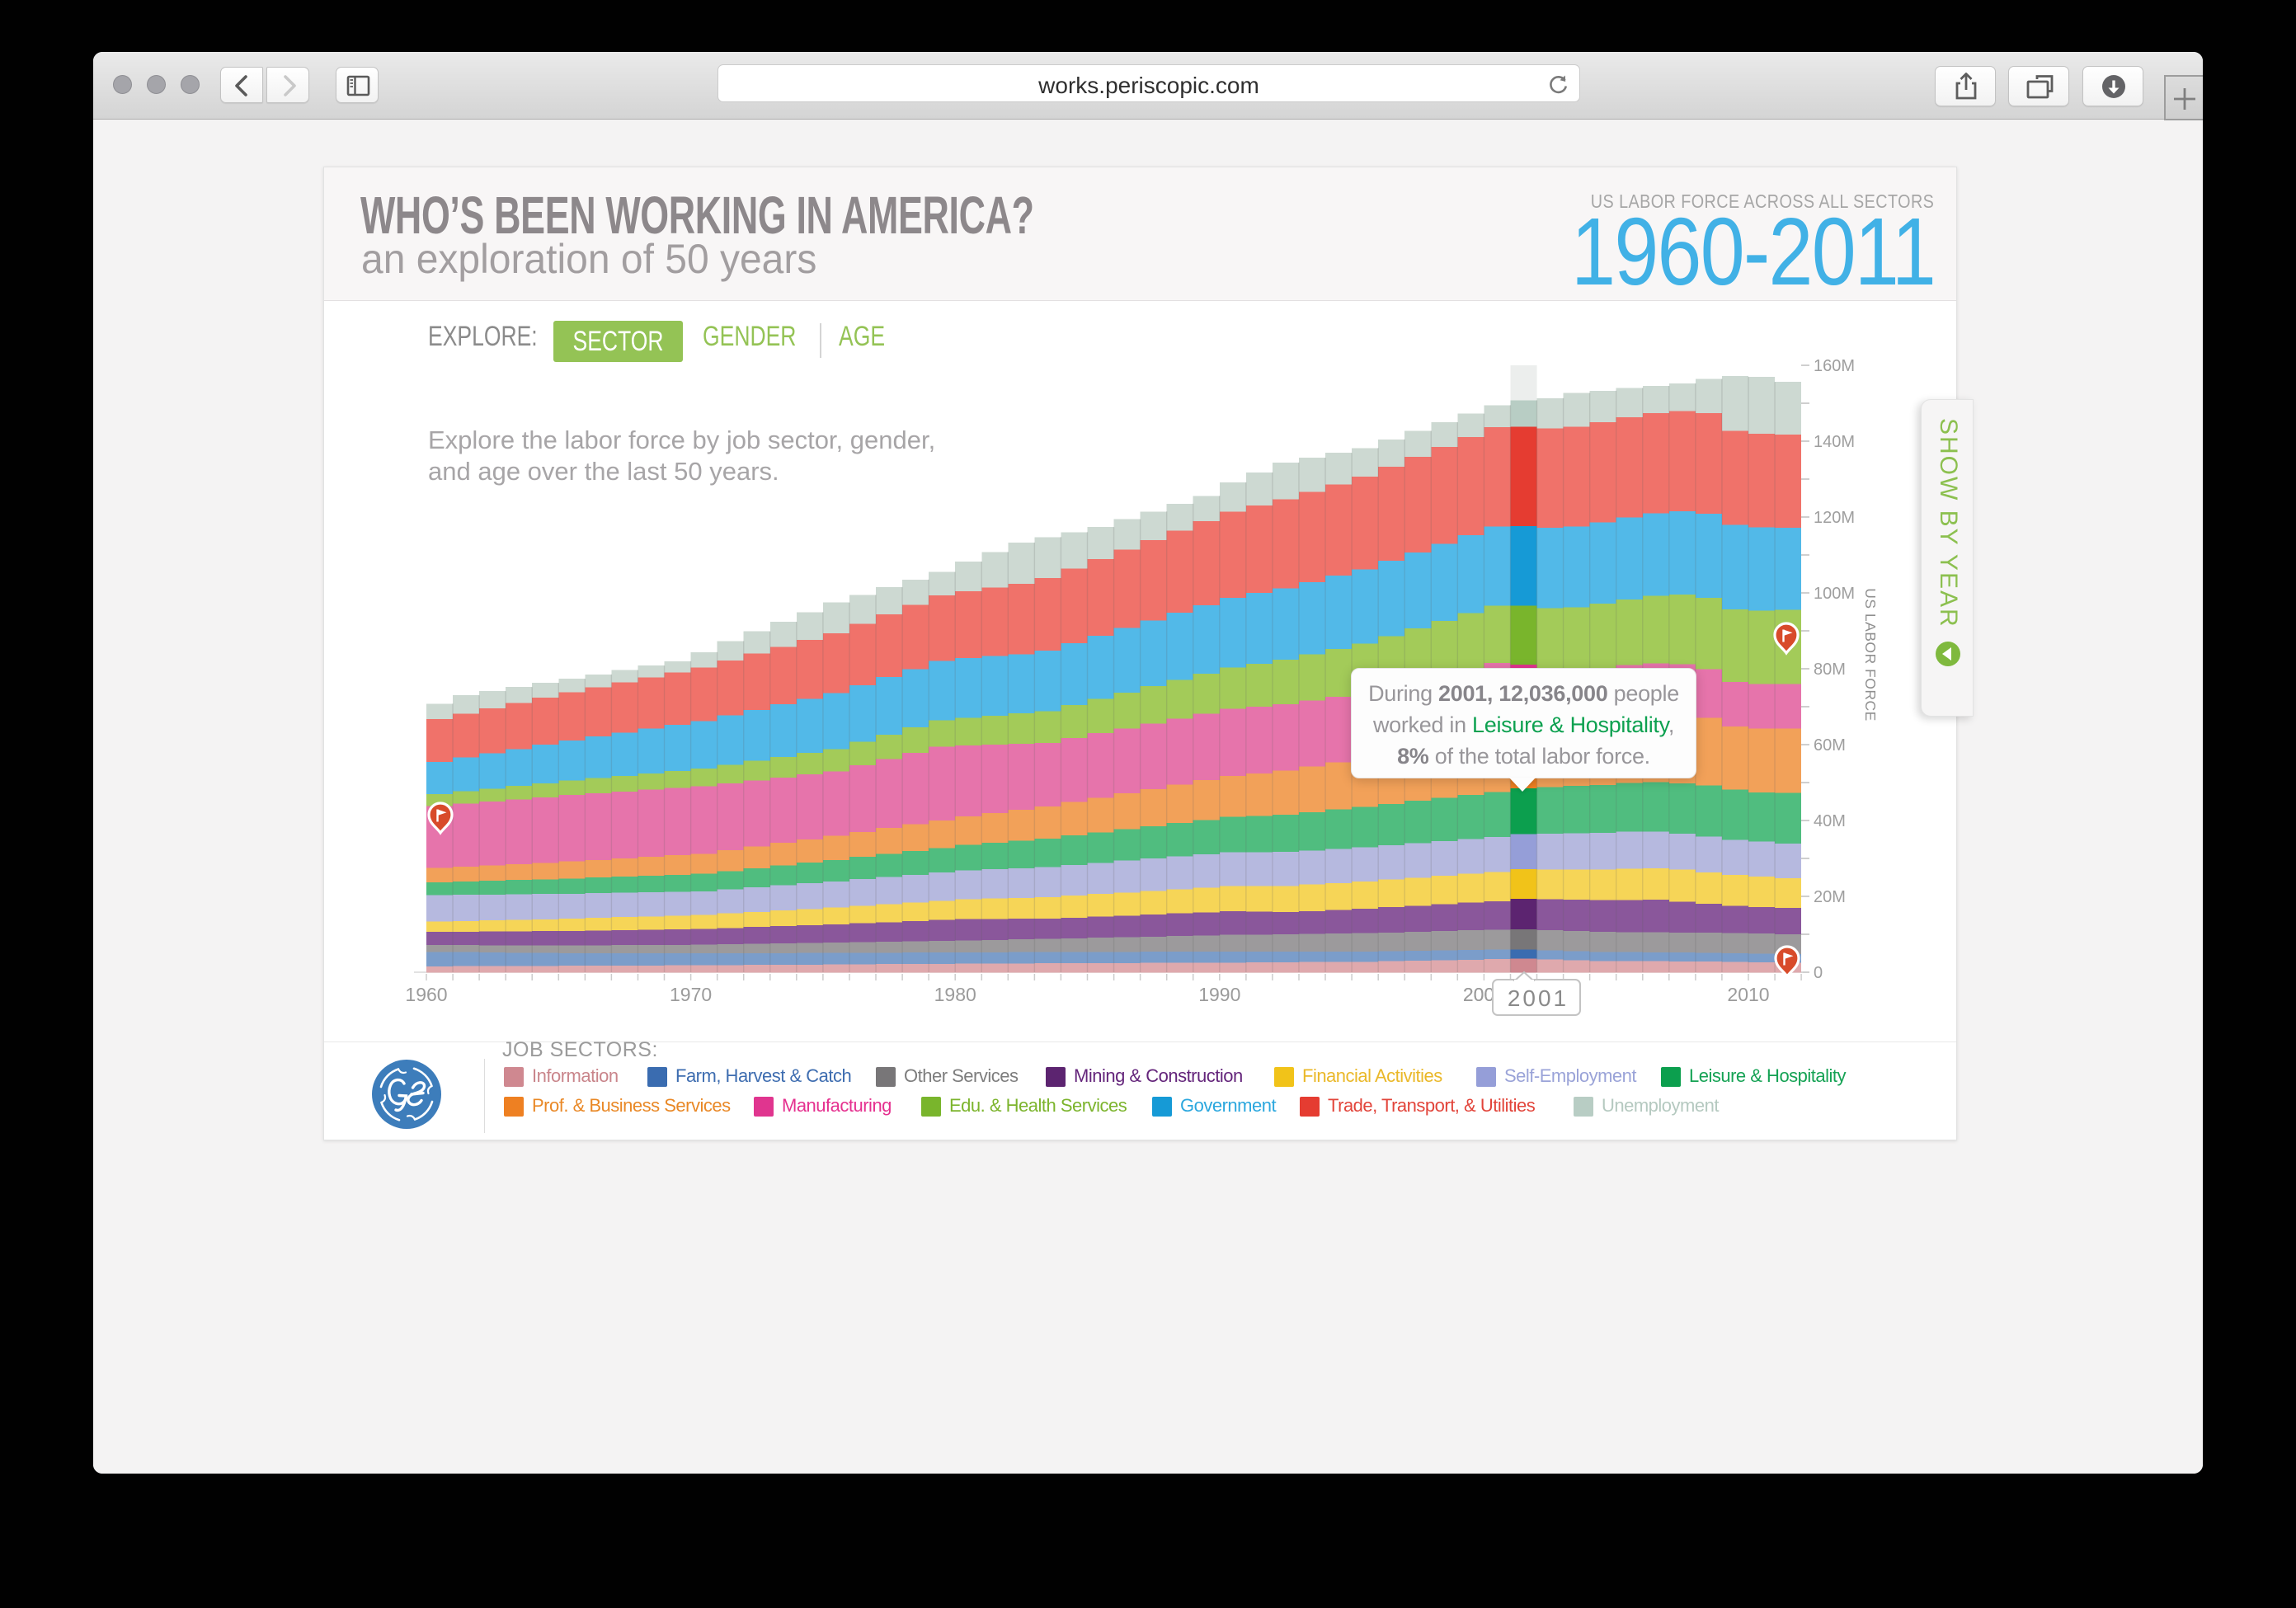 This screenshot has height=1608, width=2296. Describe the element at coordinates (1834, 442) in the screenshot. I see `svg-text: 140M` at that location.